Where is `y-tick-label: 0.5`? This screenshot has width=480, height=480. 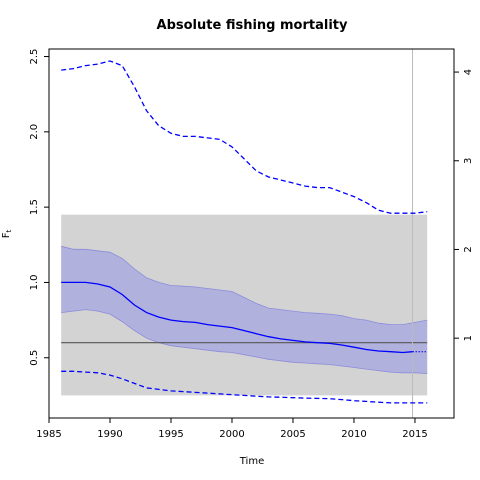
y-tick-label: 0.5 is located at coordinates (34, 358).